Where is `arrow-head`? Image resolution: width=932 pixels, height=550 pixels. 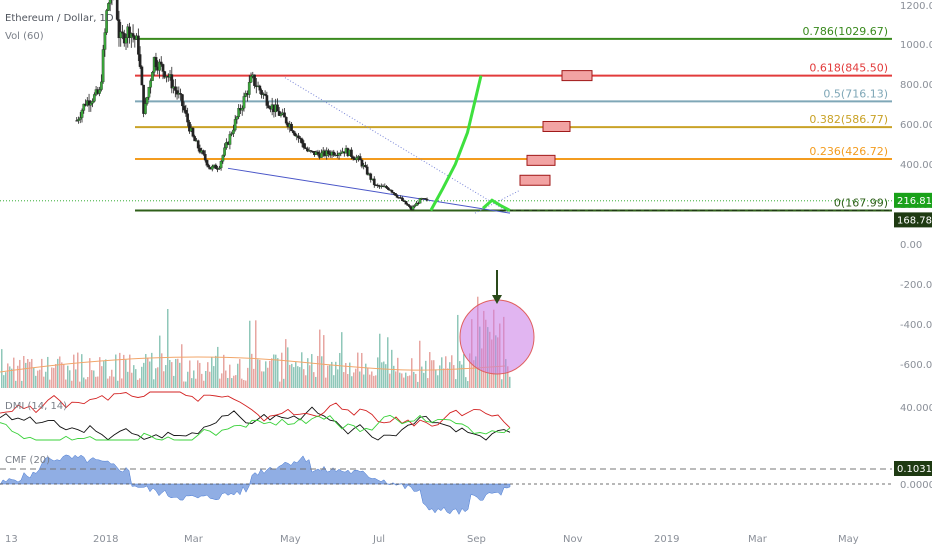
arrow-head is located at coordinates (497, 299).